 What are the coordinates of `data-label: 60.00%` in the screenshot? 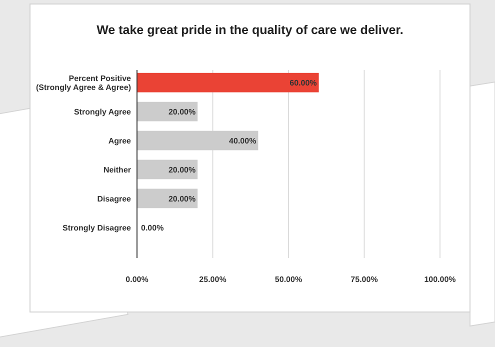 It's located at (303, 83).